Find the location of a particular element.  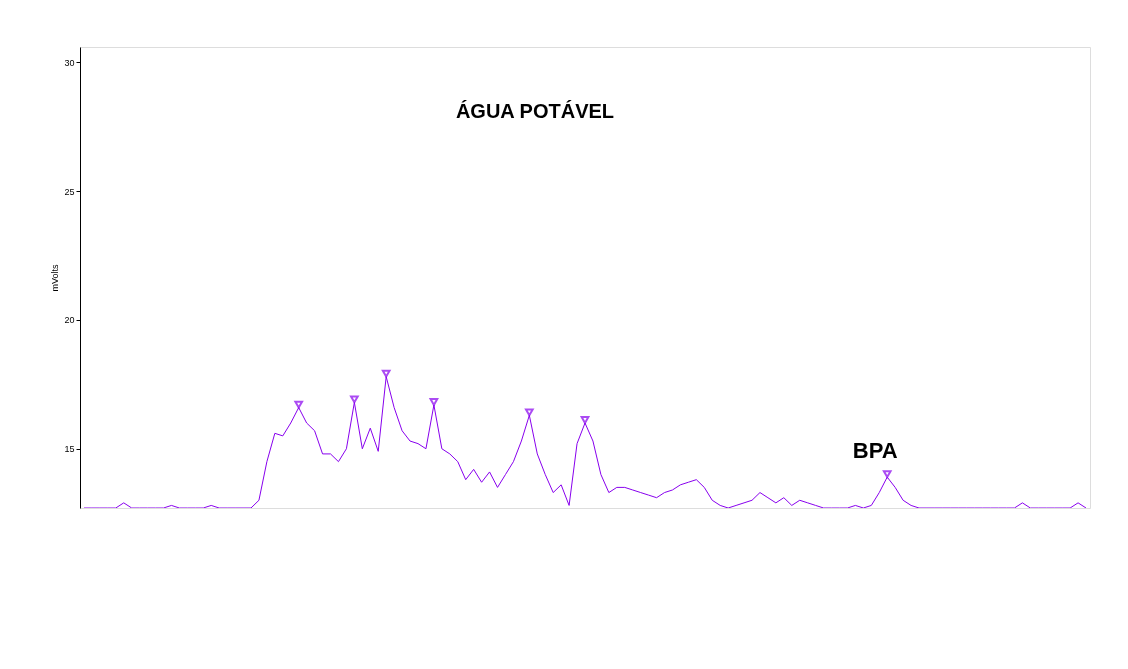

y-tick-label: 25 is located at coordinates (69, 191).